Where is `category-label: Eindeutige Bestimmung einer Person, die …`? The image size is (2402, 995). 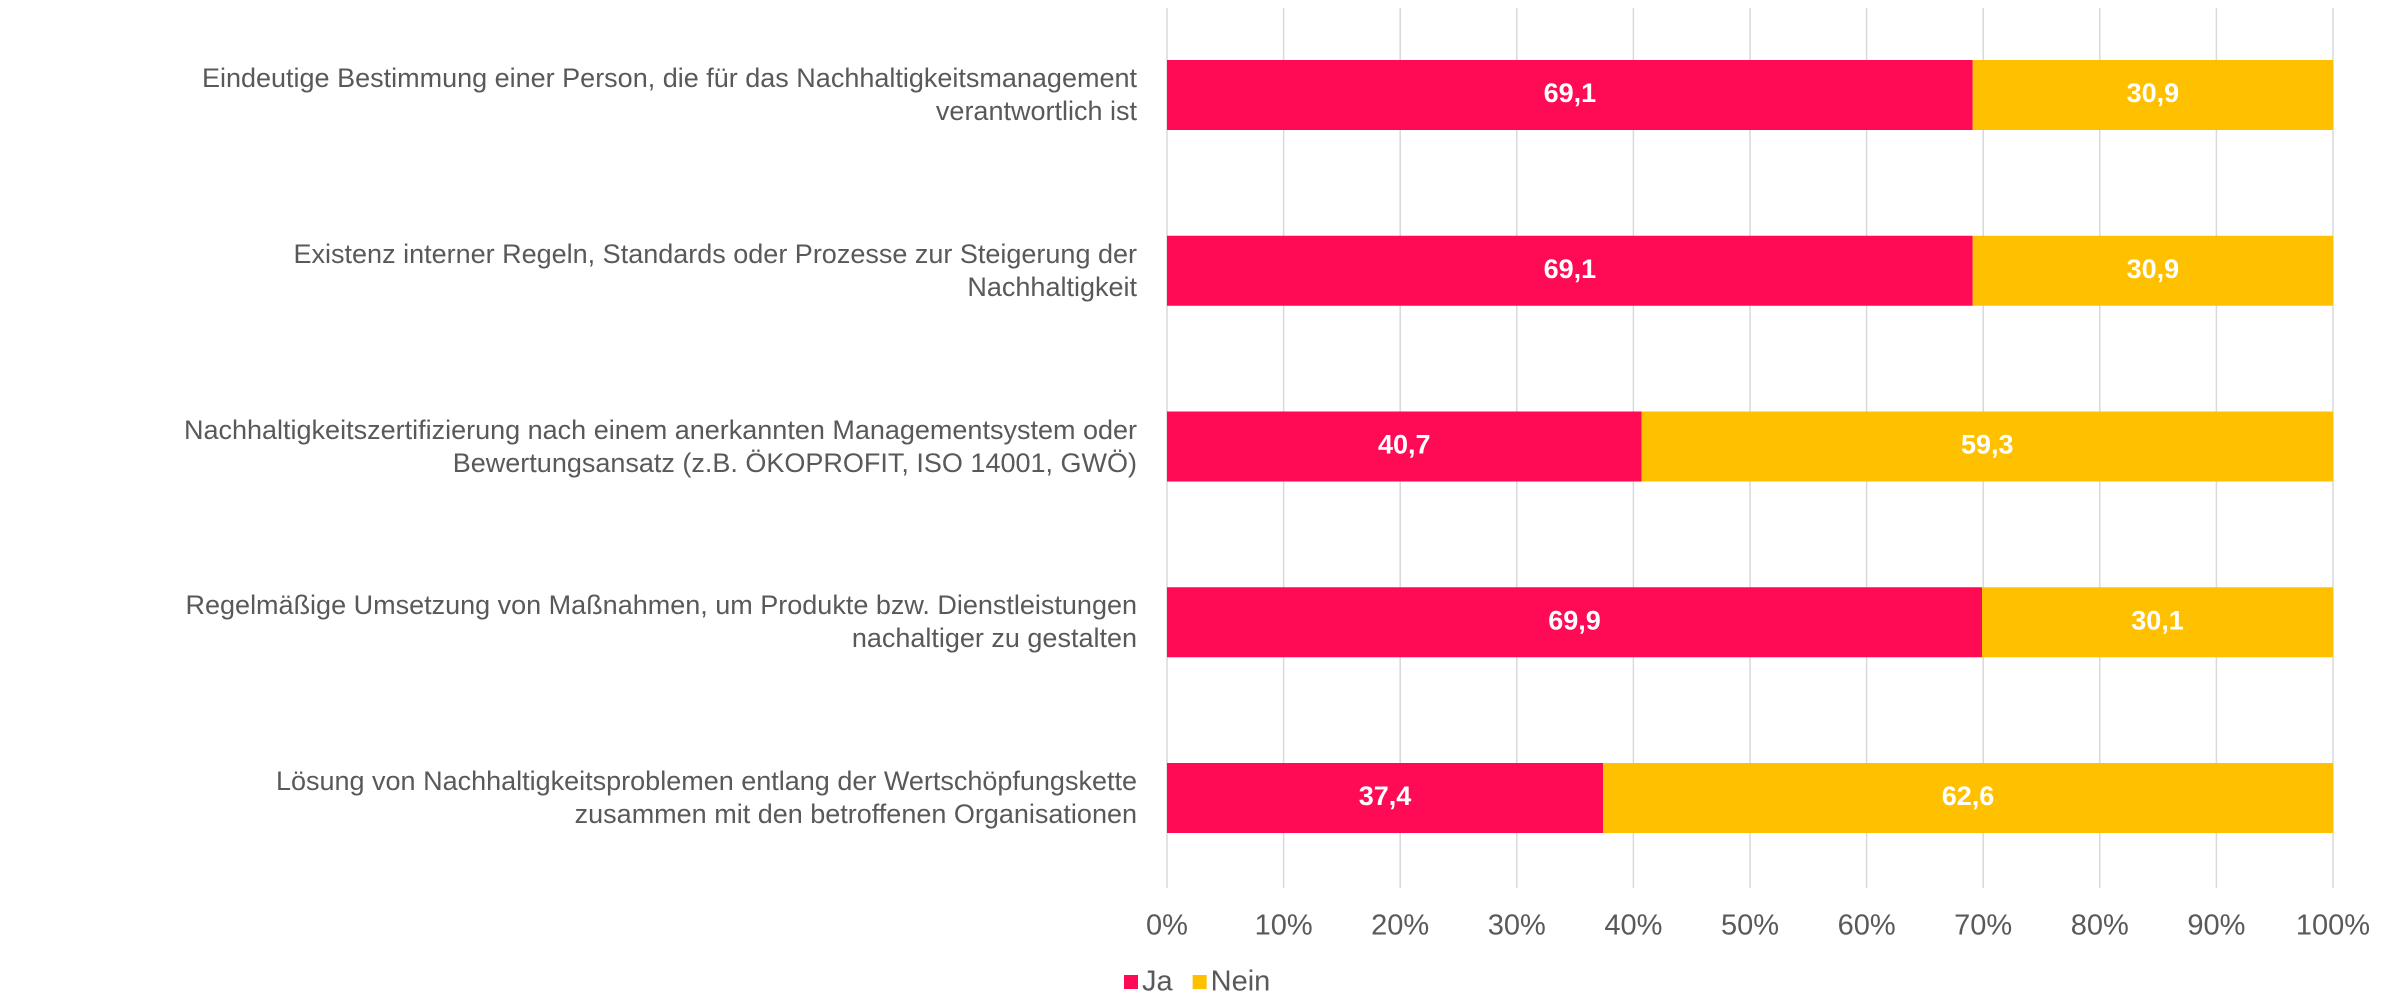
category-label: Eindeutige Bestimmung einer Person, die … is located at coordinates (669, 94).